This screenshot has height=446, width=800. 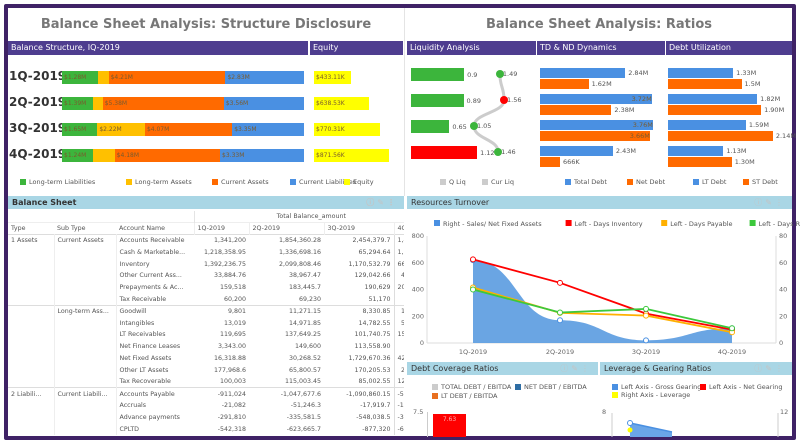 I want to click on legend-item: LT Debt, so click(x=709, y=182).